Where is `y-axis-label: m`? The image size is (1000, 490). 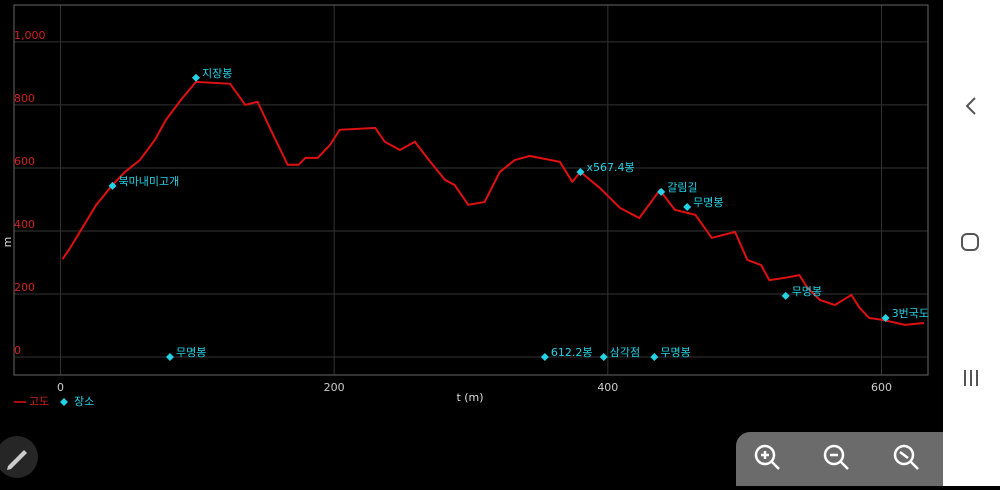
y-axis-label: m is located at coordinates (7, 242).